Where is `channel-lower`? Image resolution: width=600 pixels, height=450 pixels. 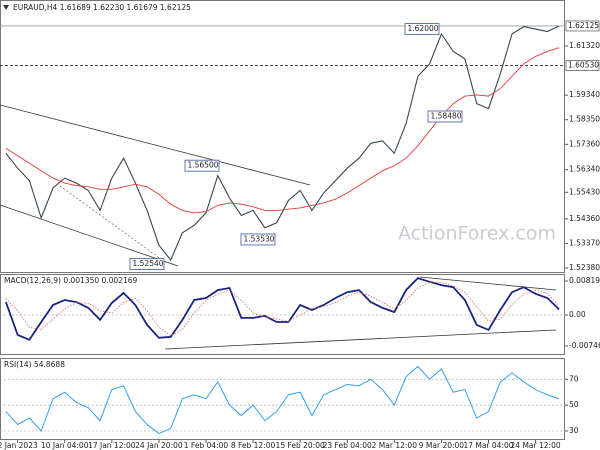 channel-lower is located at coordinates (89, 235).